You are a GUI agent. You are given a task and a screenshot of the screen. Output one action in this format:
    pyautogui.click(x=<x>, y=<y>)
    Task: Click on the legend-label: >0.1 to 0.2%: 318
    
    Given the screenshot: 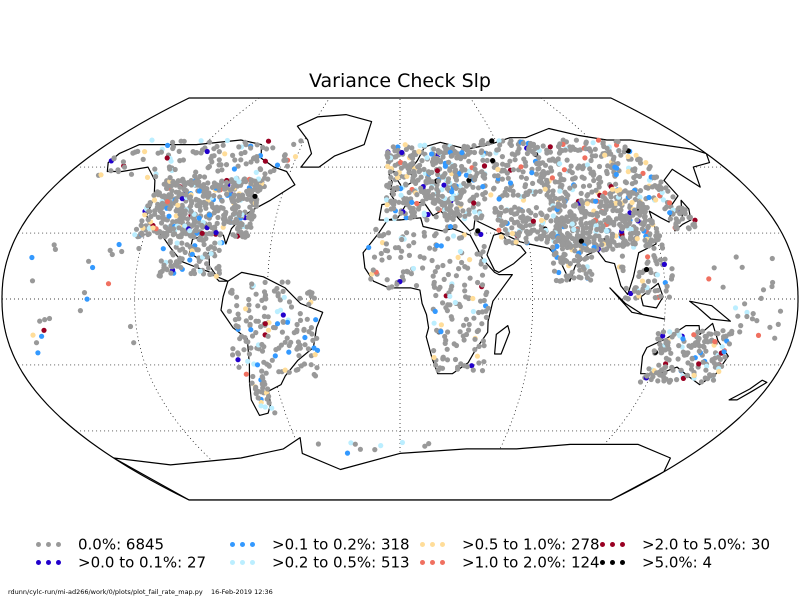 What is the action you would take?
    pyautogui.click(x=341, y=544)
    